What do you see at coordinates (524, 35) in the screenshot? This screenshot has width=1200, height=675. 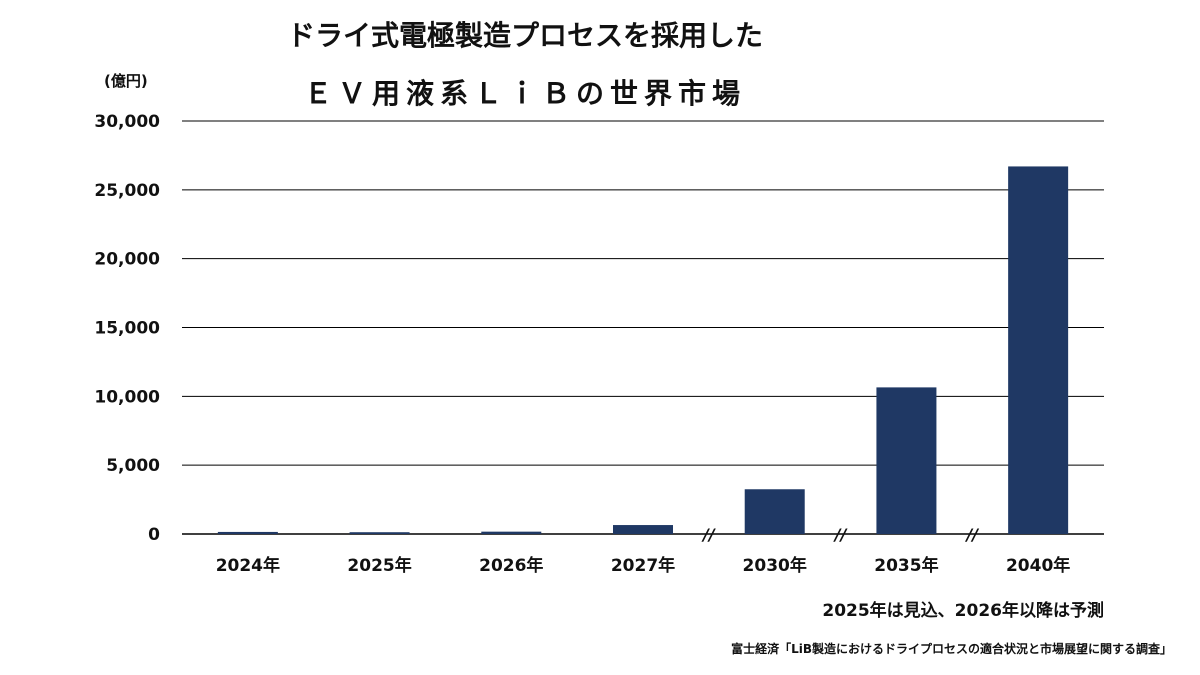 I see `chart-title-line1: ドライ式電極製造プロセスを採用した` at bounding box center [524, 35].